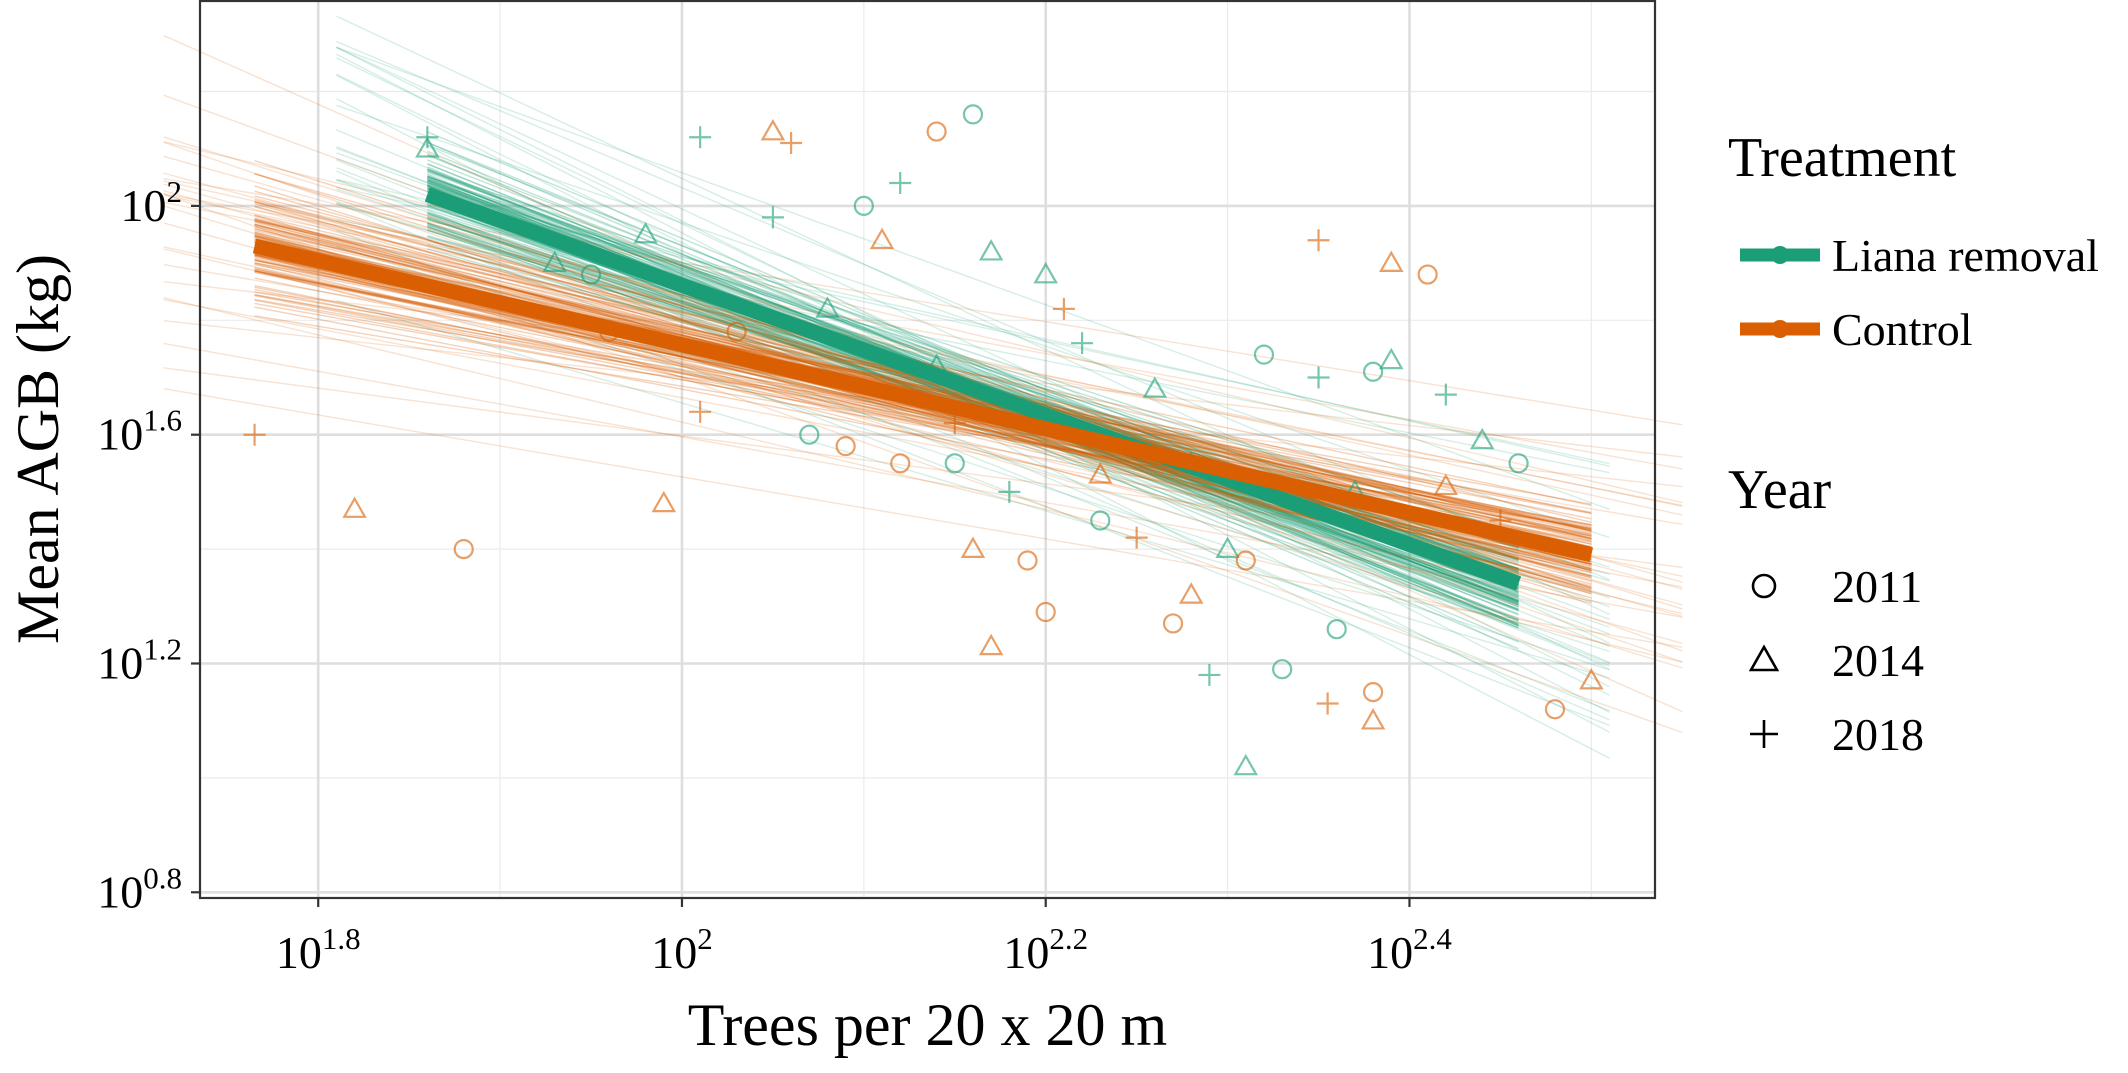 The height and width of the screenshot is (1073, 2128). Describe the element at coordinates (1764, 658) in the screenshot. I see `legend-key-triangle` at that location.